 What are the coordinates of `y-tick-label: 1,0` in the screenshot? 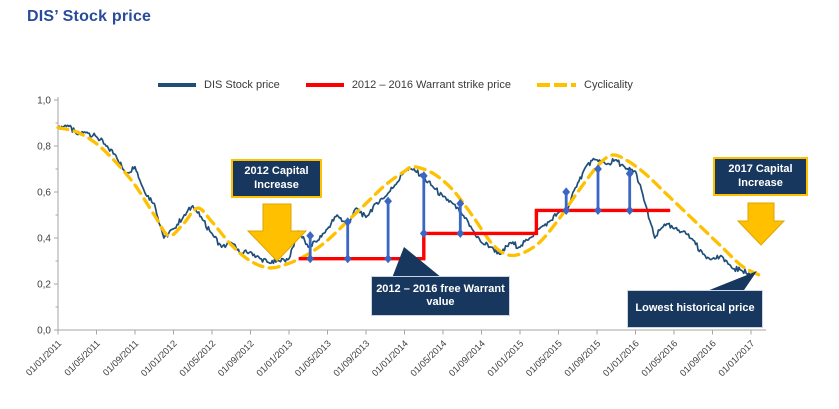 It's located at (44, 101).